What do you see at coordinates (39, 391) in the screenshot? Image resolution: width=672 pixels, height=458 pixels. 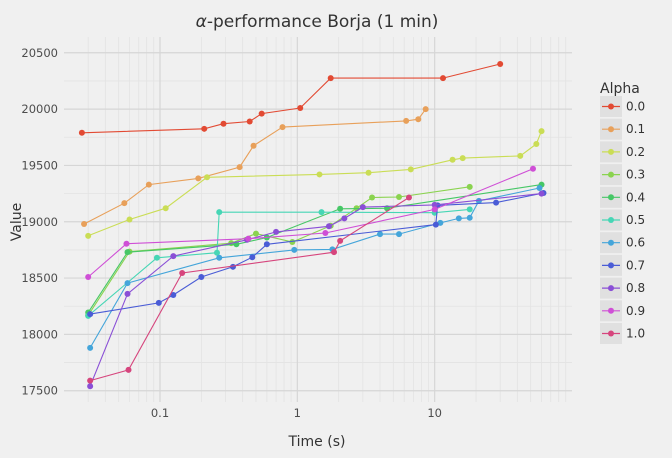 I see `y-tick-label: 17500` at bounding box center [39, 391].